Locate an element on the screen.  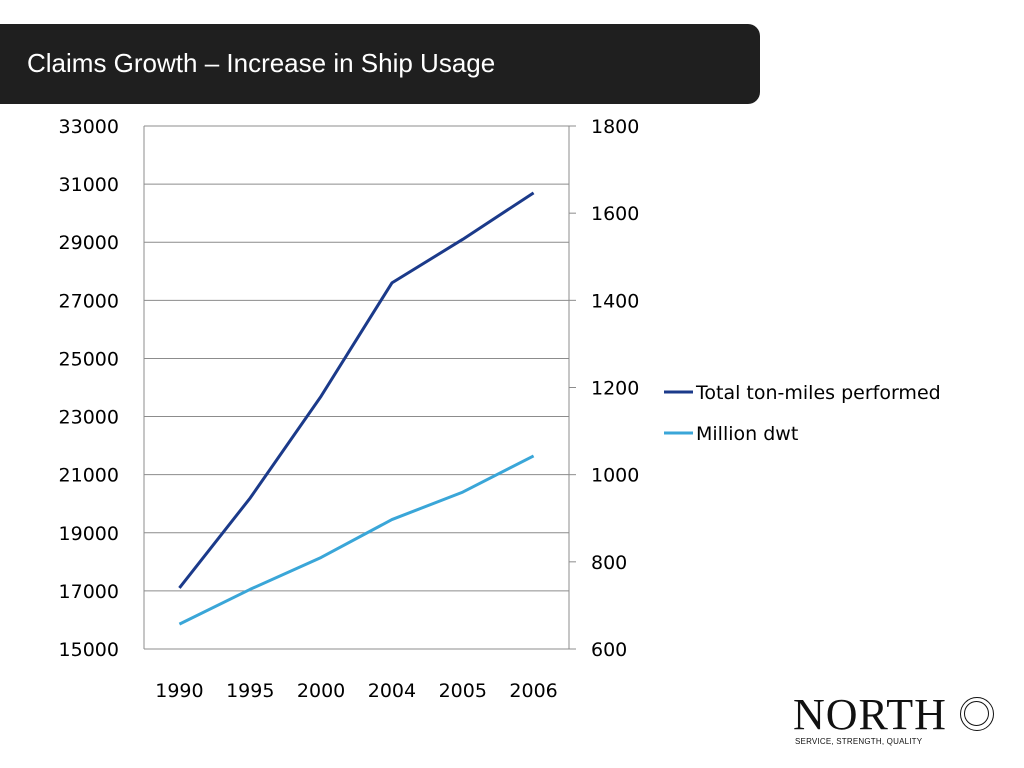
x-tick-label: 2005 is located at coordinates (463, 691).